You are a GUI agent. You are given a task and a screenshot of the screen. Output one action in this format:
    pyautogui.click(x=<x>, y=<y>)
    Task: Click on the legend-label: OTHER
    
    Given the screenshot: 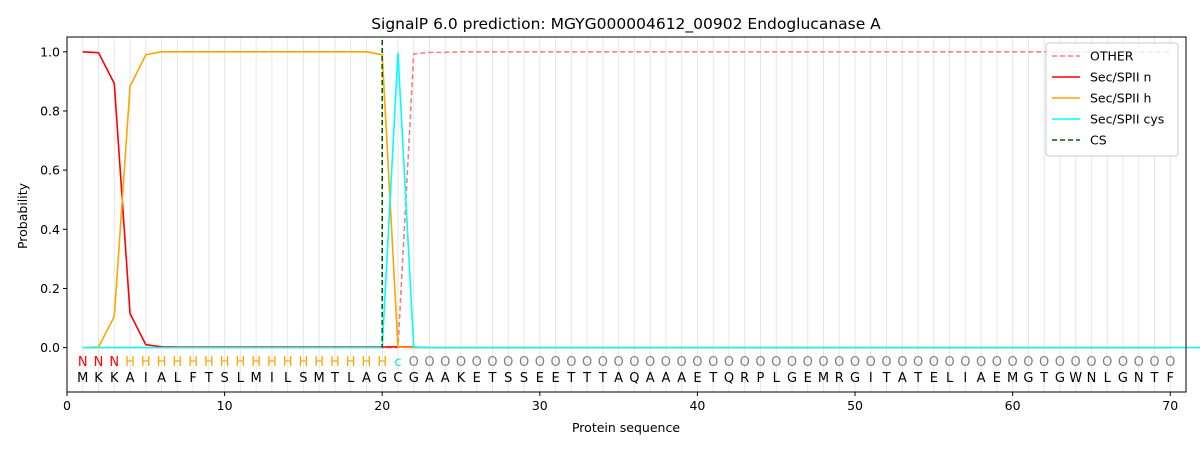 What is the action you would take?
    pyautogui.click(x=1112, y=56)
    